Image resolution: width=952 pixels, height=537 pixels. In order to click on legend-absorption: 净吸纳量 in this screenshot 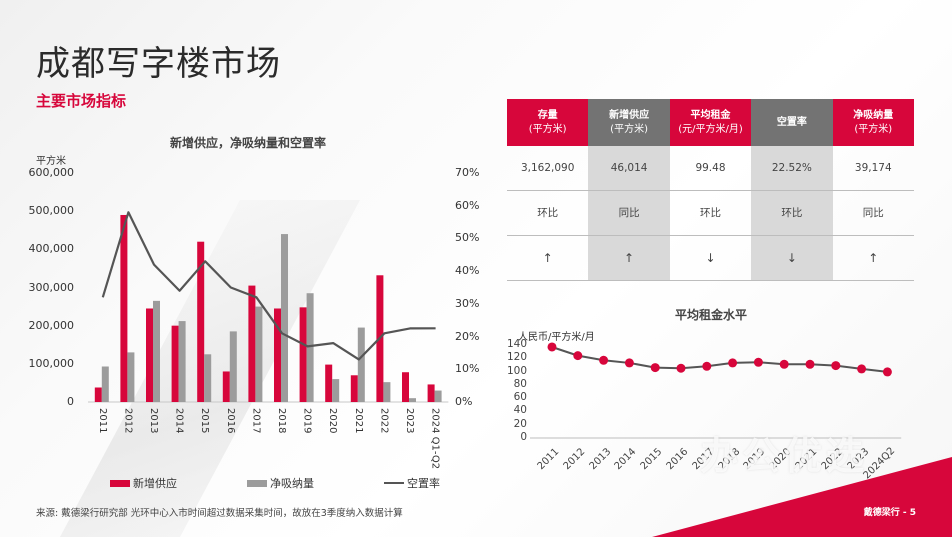, I will do `click(280, 483)`.